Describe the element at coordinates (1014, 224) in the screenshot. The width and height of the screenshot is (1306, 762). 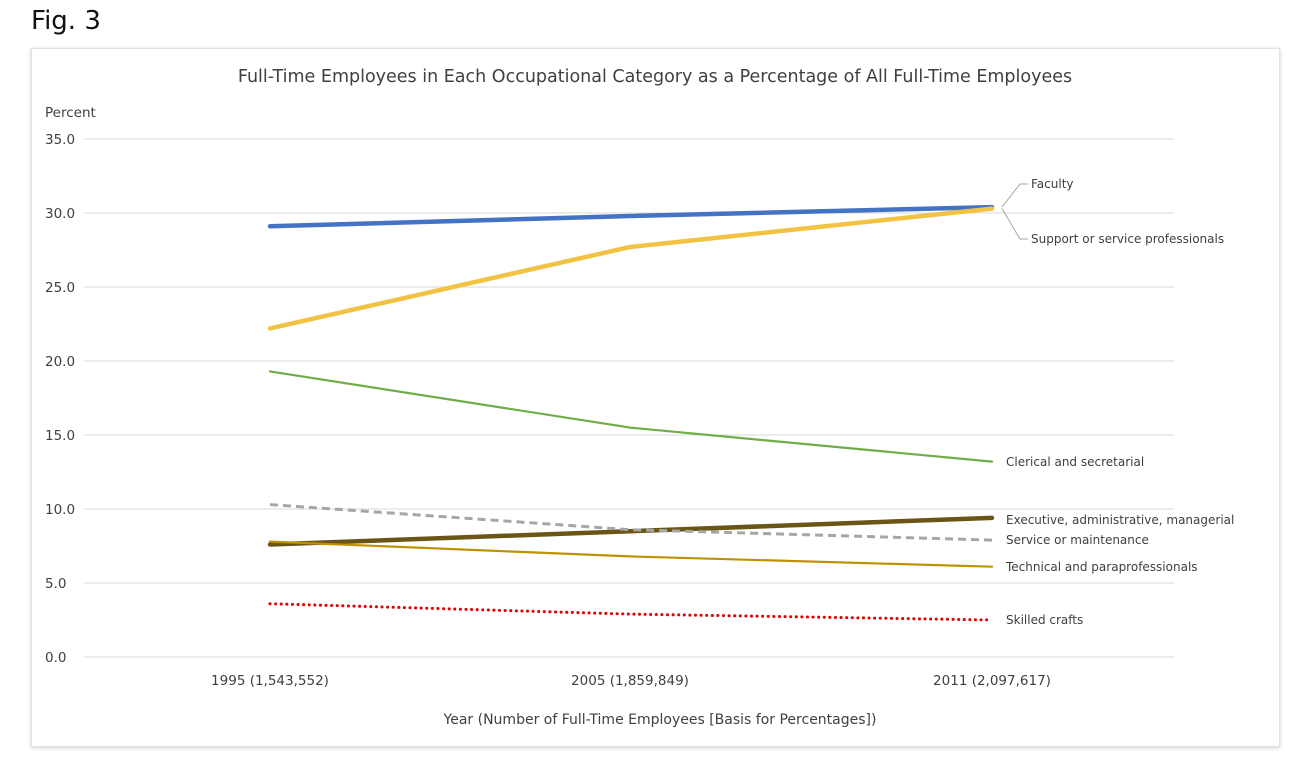
I see `leader-line-support` at that location.